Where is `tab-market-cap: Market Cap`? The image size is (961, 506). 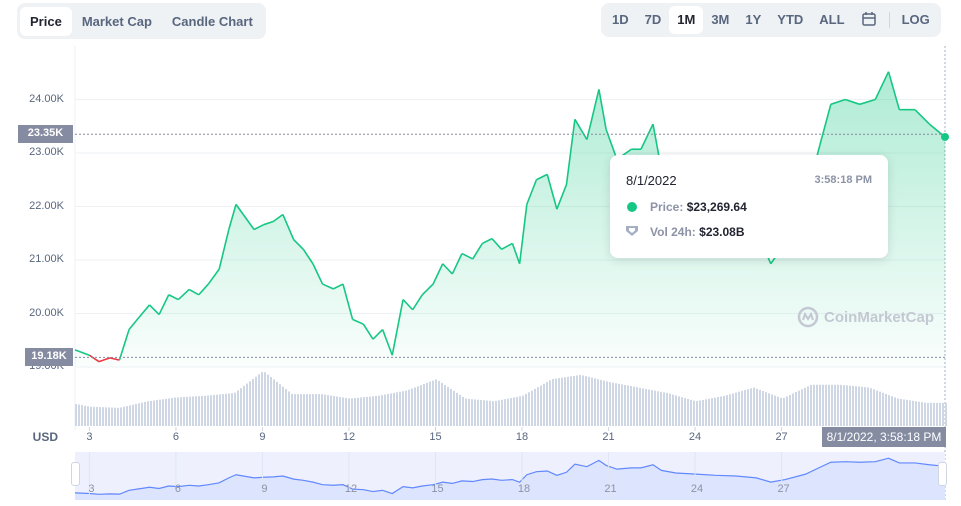 tab-market-cap: Market Cap is located at coordinates (116, 21).